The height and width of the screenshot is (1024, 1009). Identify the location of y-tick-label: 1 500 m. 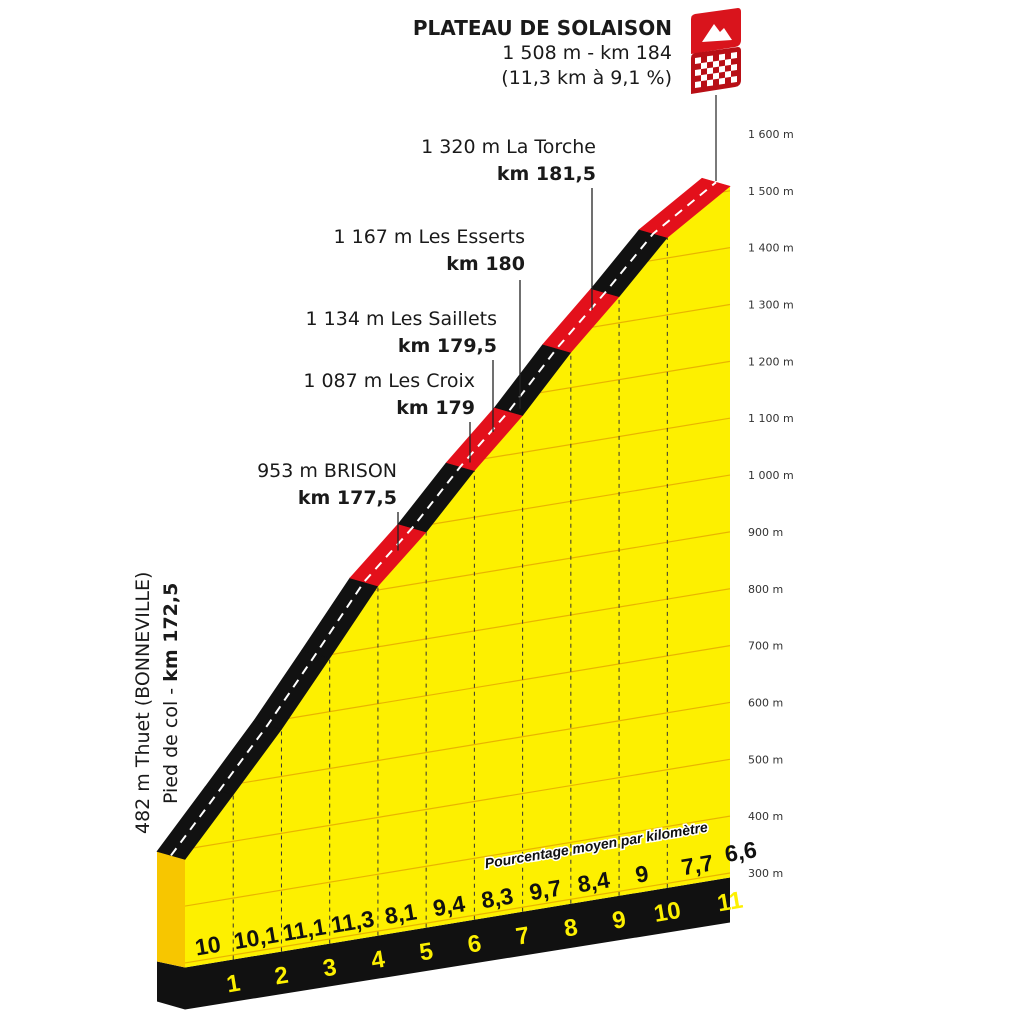
(771, 191).